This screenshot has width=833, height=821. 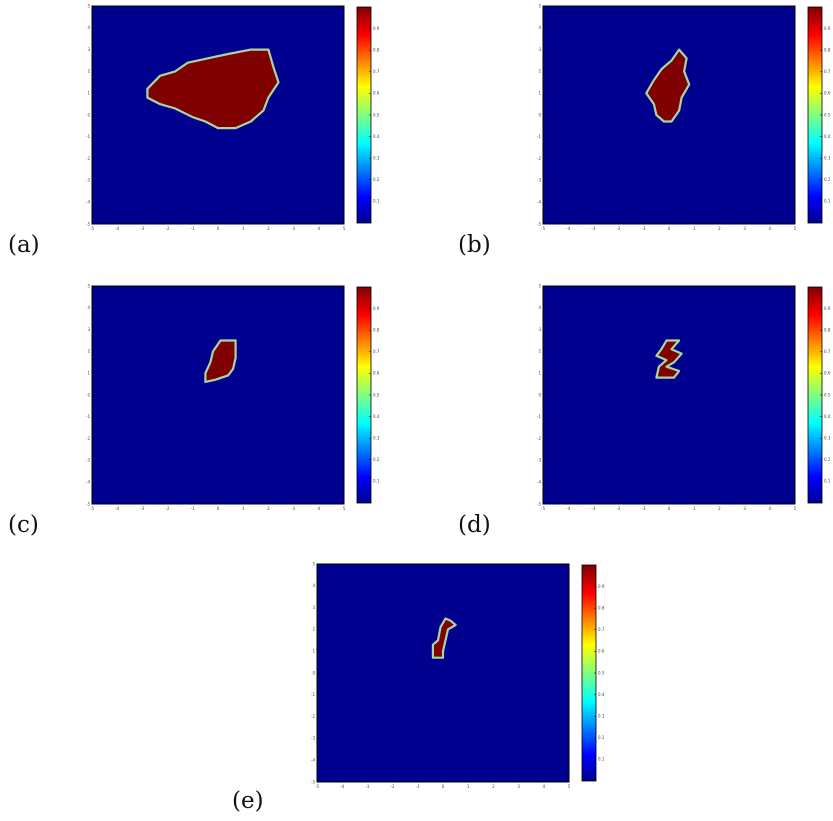 What do you see at coordinates (589, 673) in the screenshot?
I see `colorbar` at bounding box center [589, 673].